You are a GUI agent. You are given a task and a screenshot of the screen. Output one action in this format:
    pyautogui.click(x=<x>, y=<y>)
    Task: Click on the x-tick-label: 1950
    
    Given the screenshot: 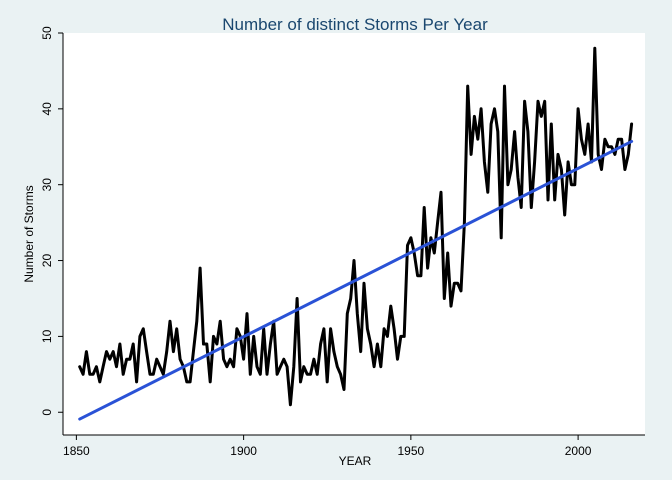 What is the action you would take?
    pyautogui.click(x=411, y=451)
    